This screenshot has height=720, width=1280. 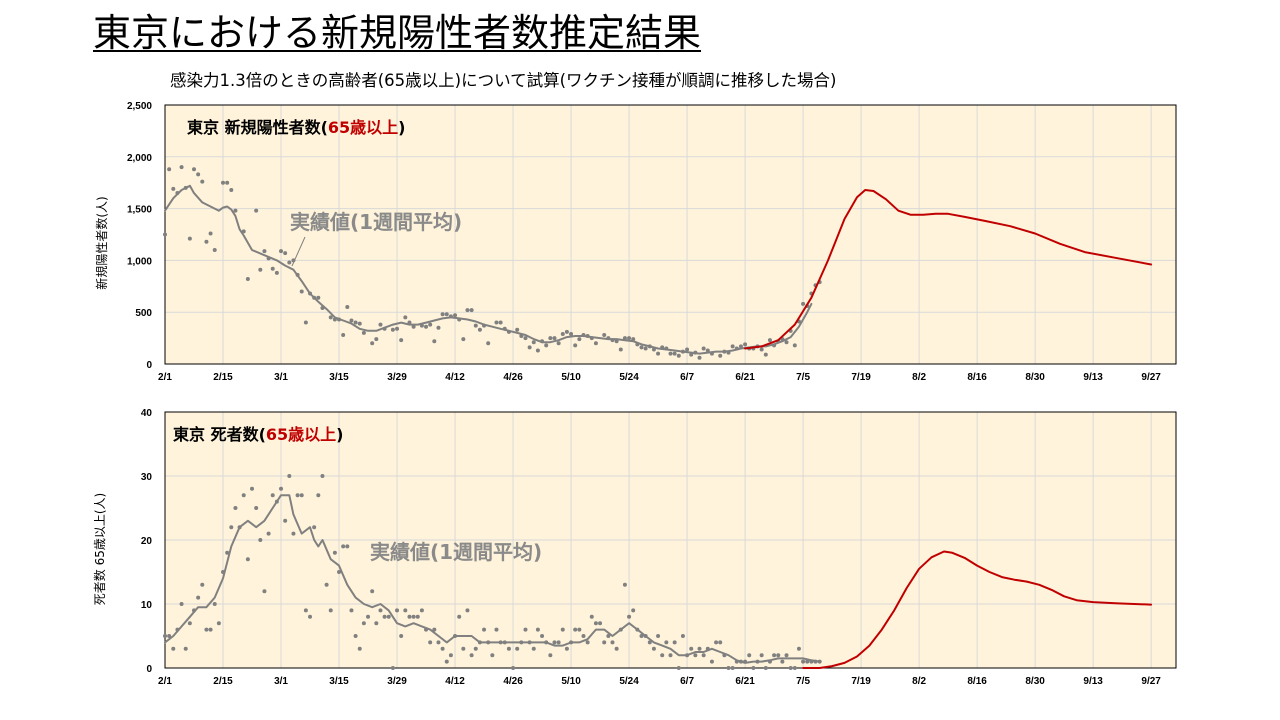 I want to click on chart1-annotation: 実績値(1週間平均), so click(x=376, y=222).